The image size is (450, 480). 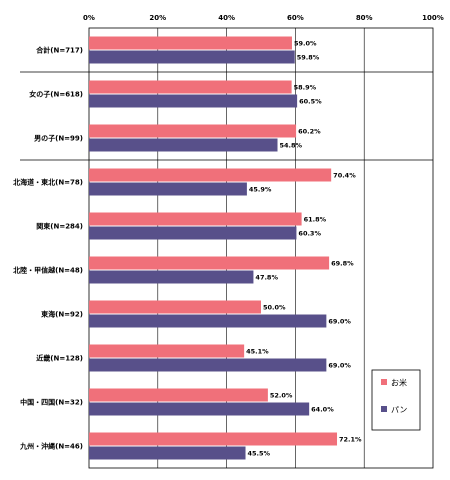 I want to click on data-label: 52.0%, so click(x=281, y=395).